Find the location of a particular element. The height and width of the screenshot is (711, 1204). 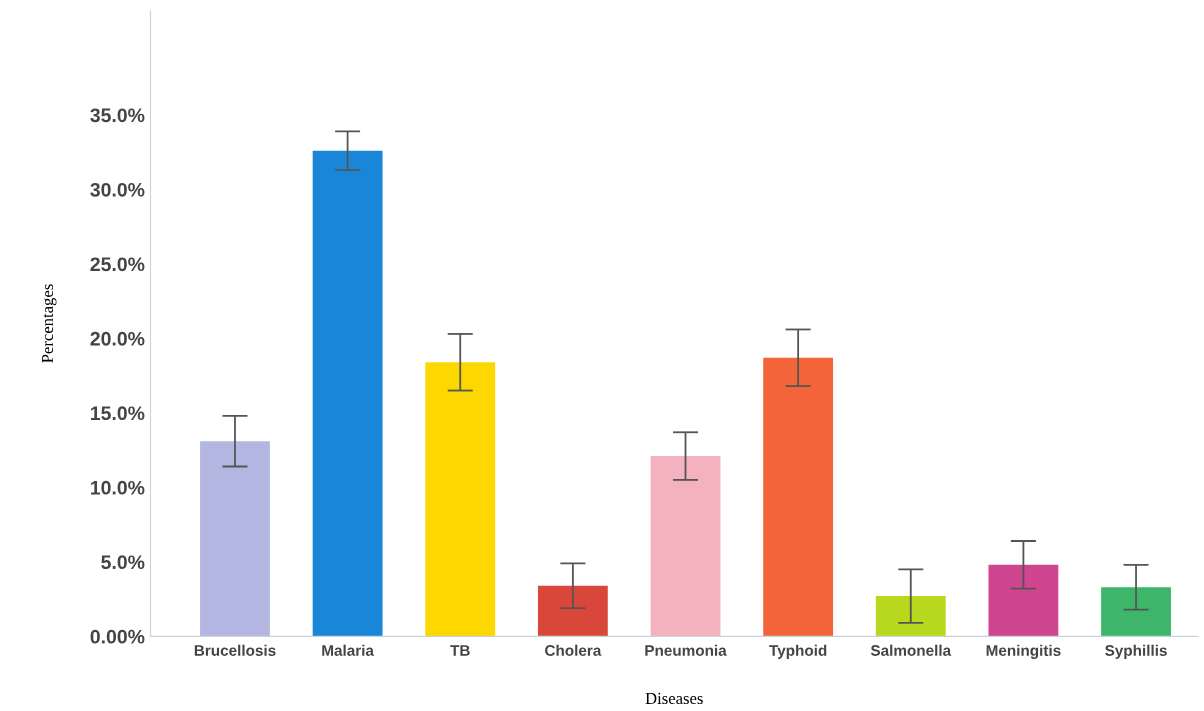

x-tick-label: Typhoid is located at coordinates (798, 651).